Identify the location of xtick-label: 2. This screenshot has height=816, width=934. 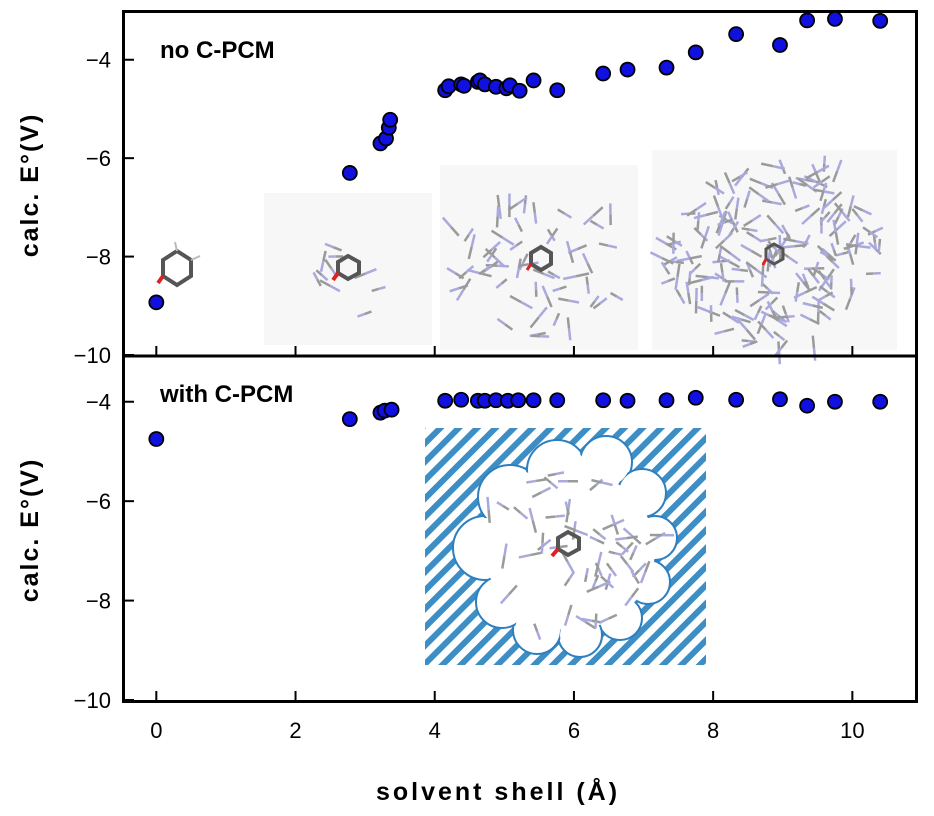
(295, 730).